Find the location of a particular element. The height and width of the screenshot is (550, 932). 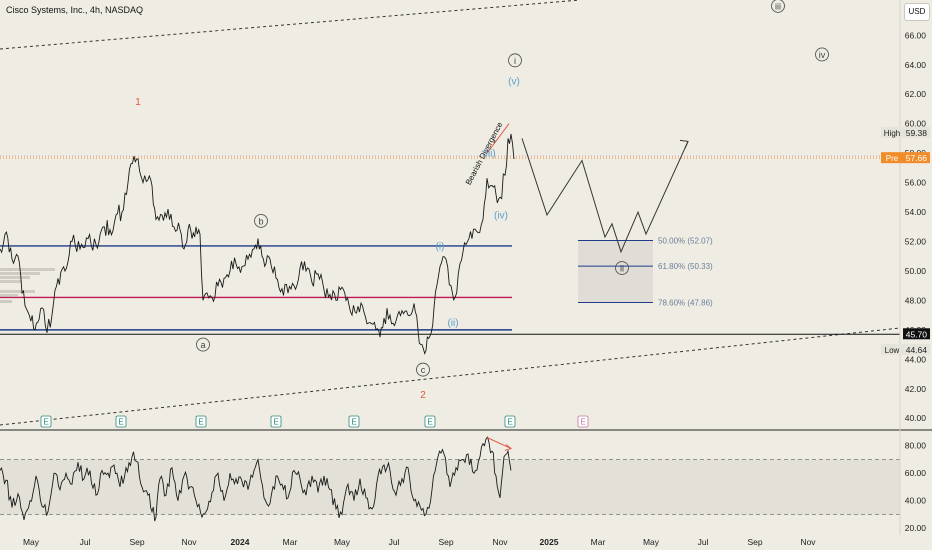

projection-path is located at coordinates (605, 196).